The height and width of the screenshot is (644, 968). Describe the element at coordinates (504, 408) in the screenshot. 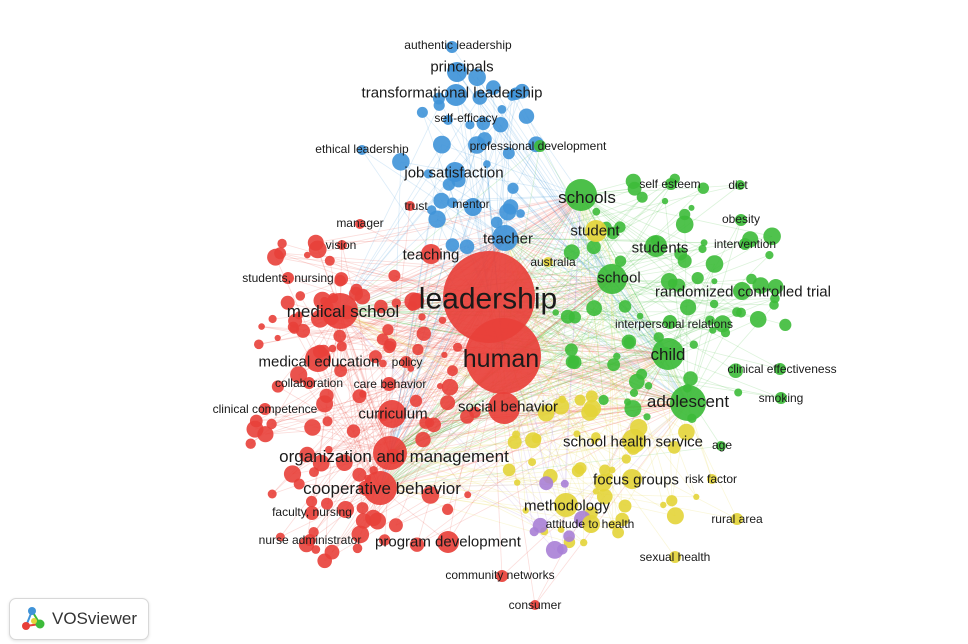

I see `node-social-behavior` at that location.